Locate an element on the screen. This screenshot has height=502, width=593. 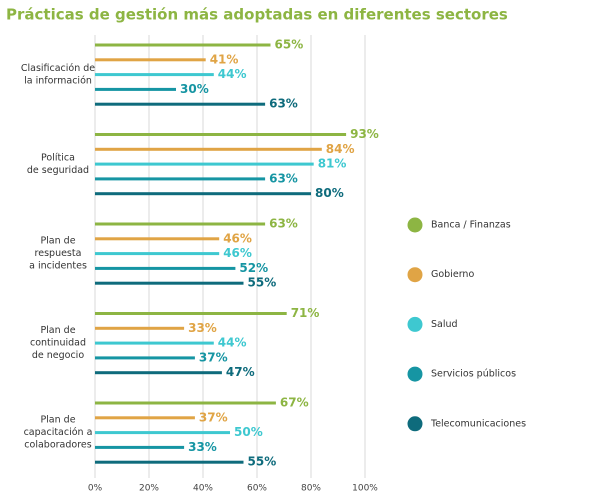
category-label: de negocio is located at coordinates (58, 355).